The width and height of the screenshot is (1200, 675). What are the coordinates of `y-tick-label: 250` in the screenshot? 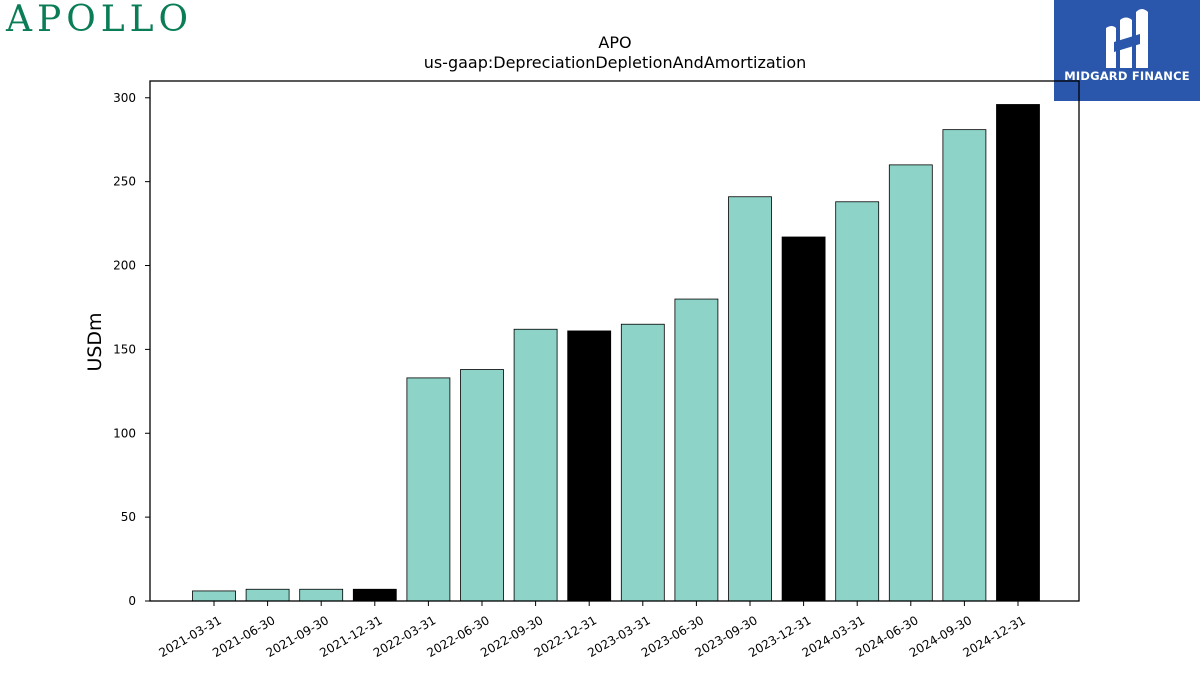 It's located at (124, 182).